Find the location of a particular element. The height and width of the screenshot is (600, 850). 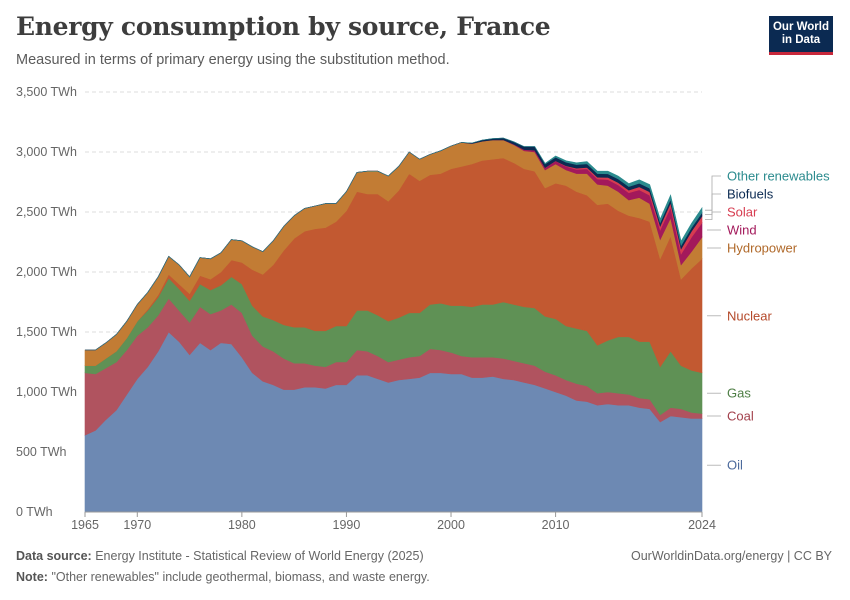

x-tick-label: 2010 is located at coordinates (556, 525).